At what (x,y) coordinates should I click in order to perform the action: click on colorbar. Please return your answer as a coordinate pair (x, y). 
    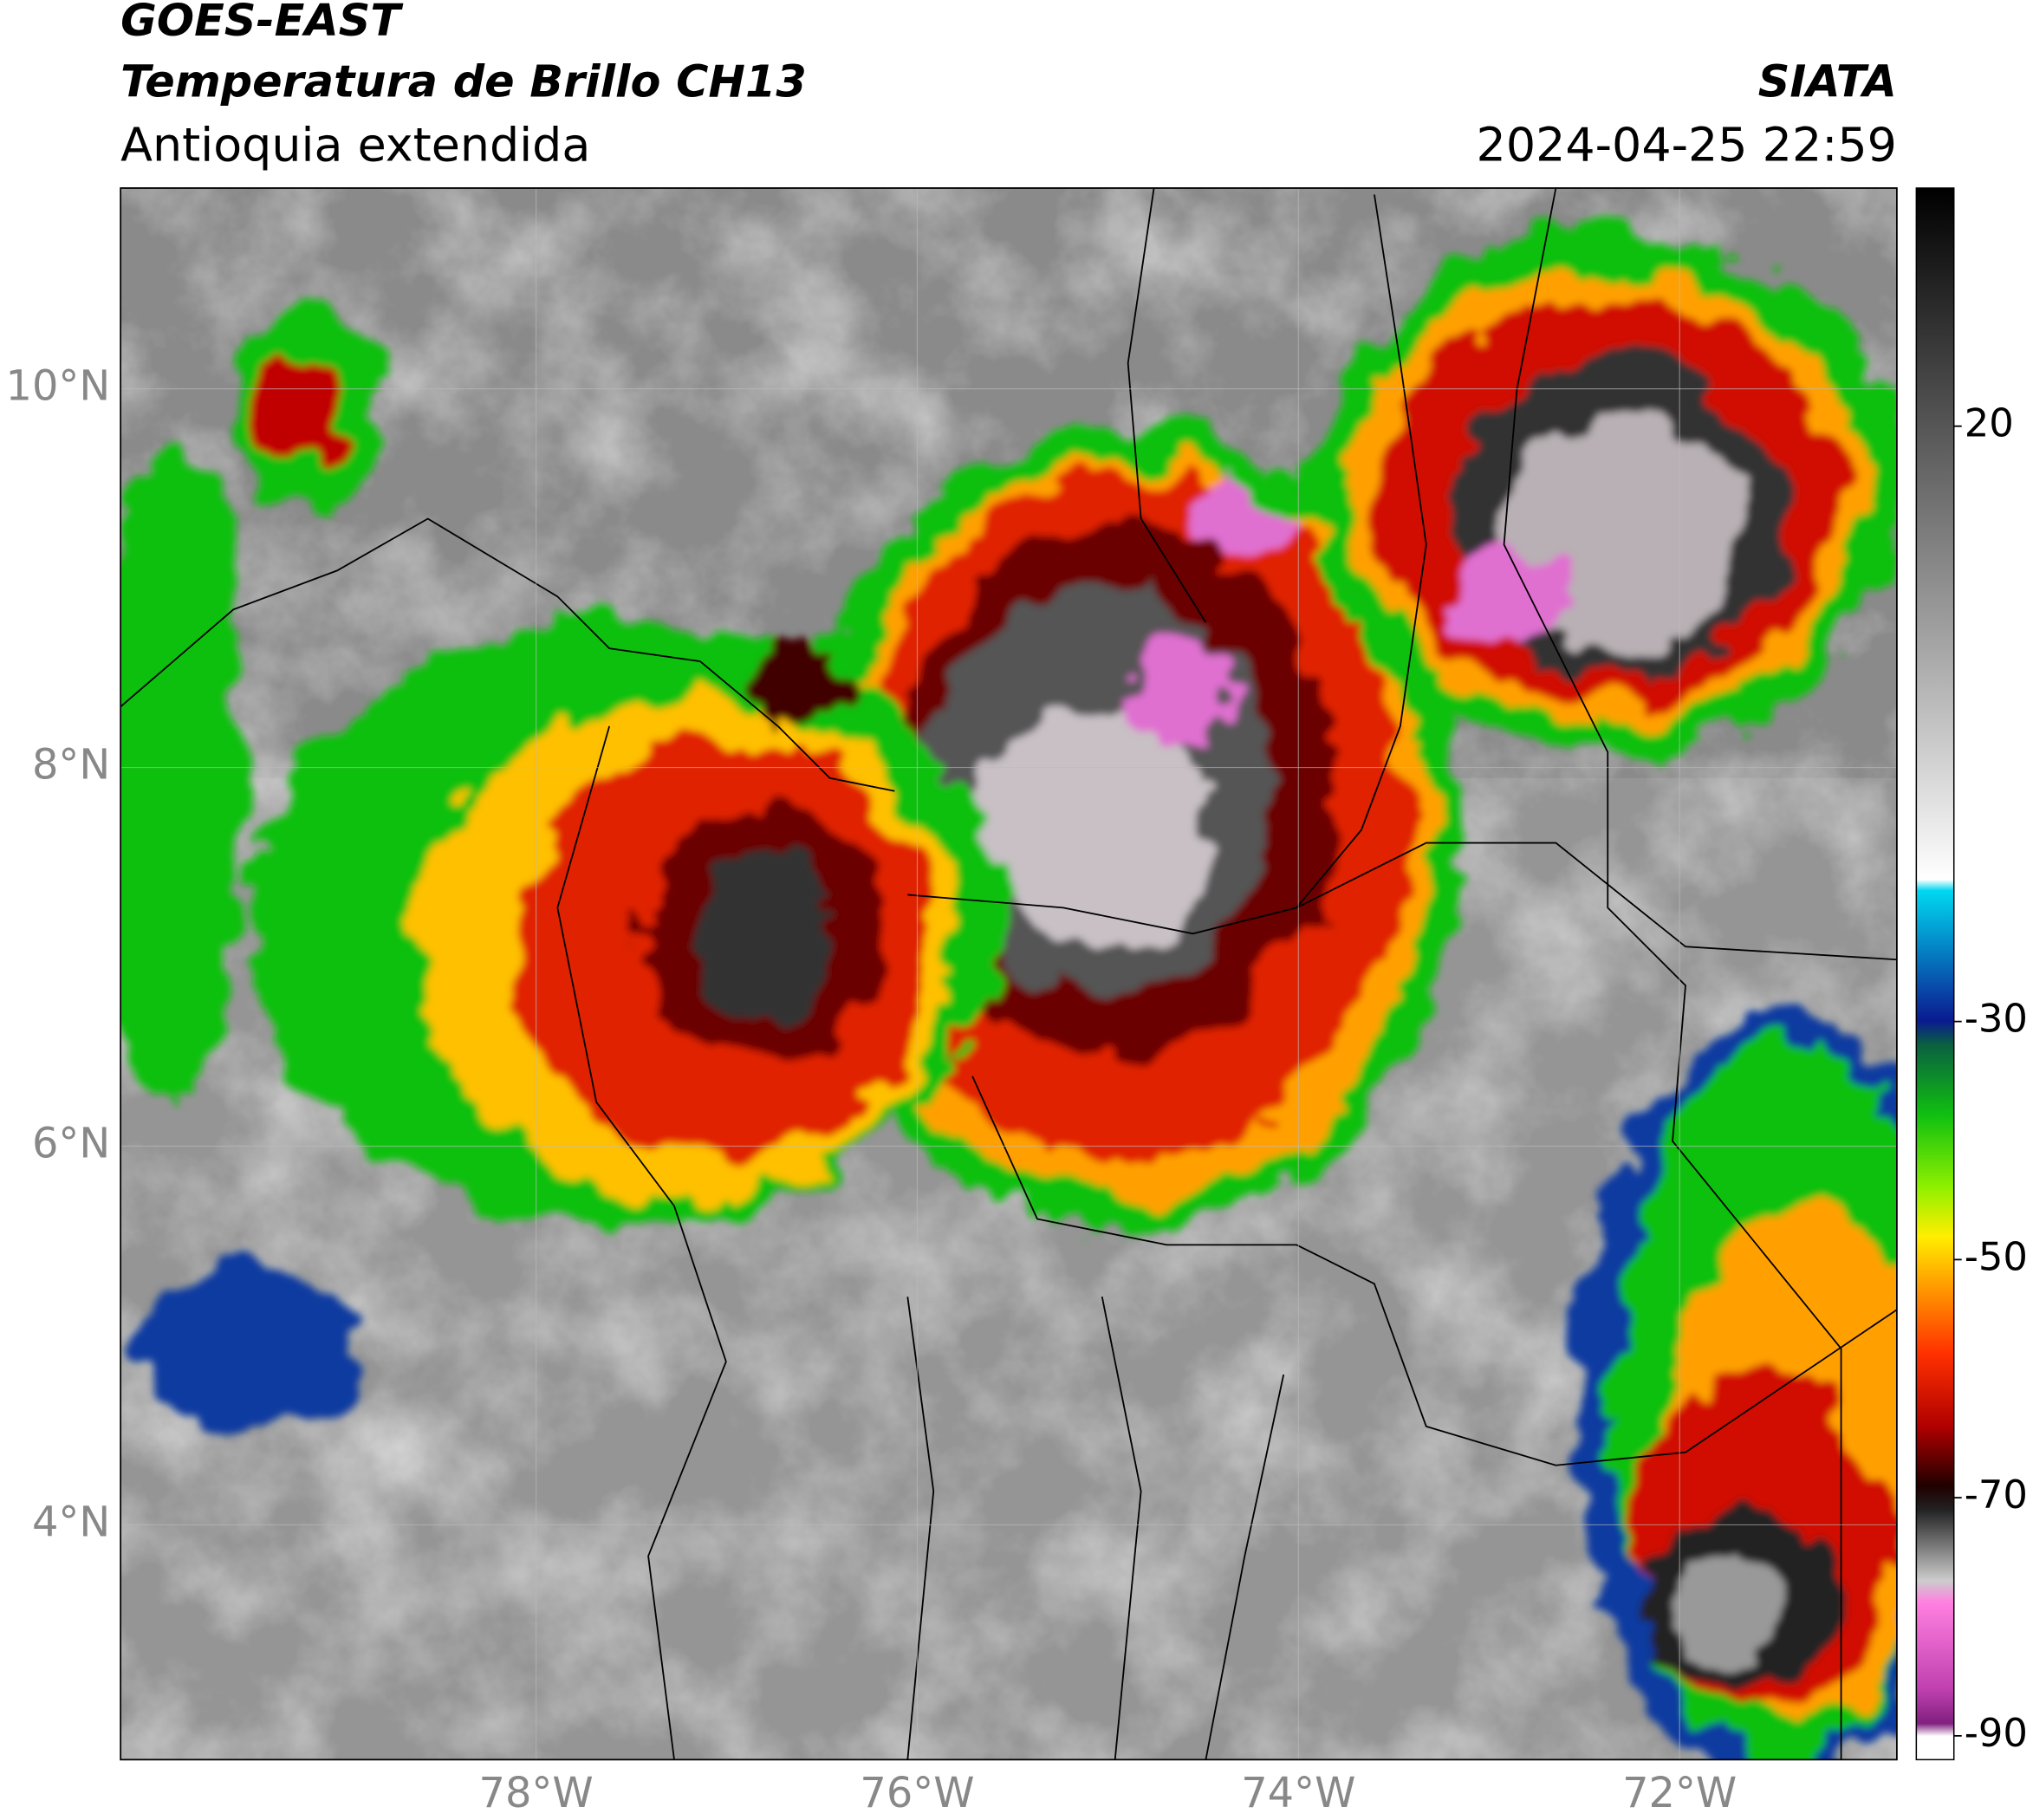
    Looking at the image, I should click on (1935, 974).